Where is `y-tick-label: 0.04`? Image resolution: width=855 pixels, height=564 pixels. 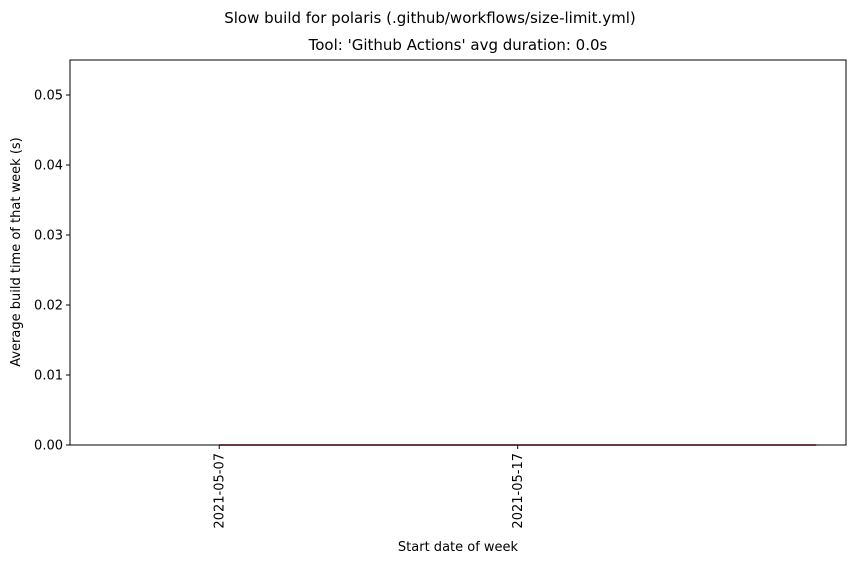 y-tick-label: 0.04 is located at coordinates (48, 166).